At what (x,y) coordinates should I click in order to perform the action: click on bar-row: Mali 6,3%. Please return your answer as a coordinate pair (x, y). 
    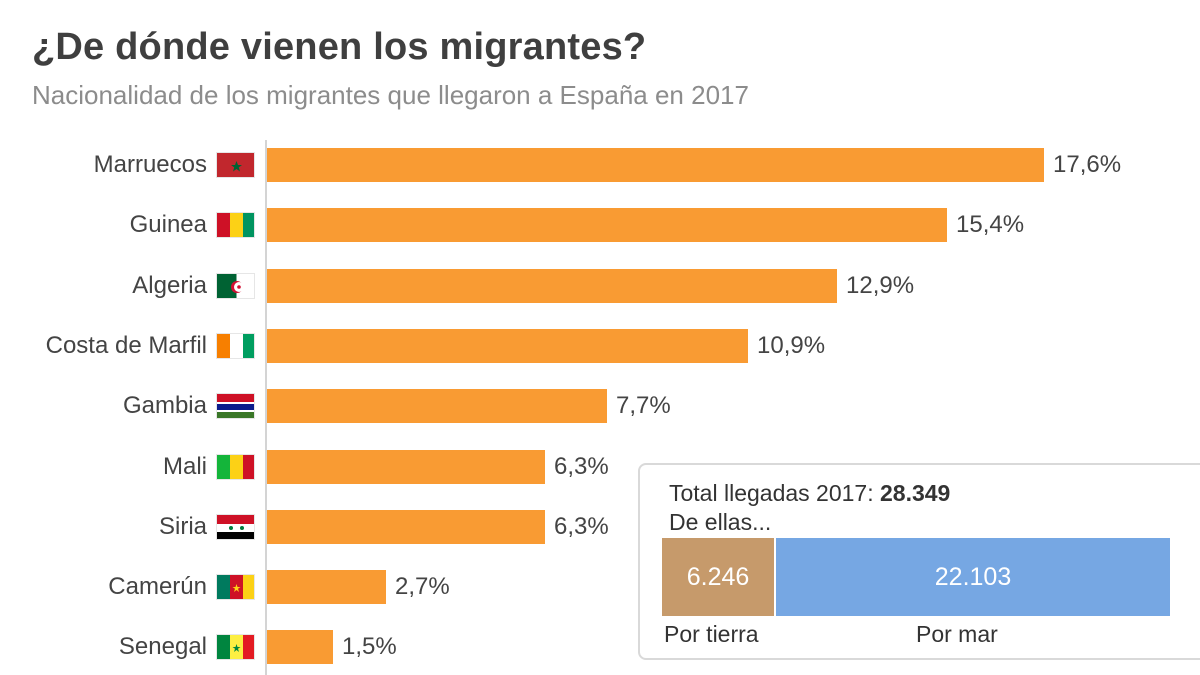
    Looking at the image, I should click on (600, 467).